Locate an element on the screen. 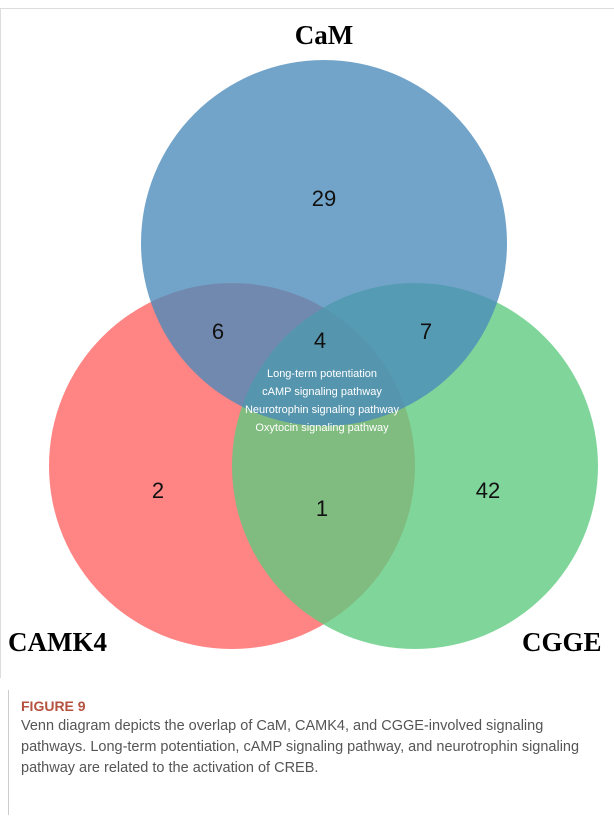 Image resolution: width=614 pixels, height=820 pixels. caption-label: FIGURE 9 is located at coordinates (53, 706).